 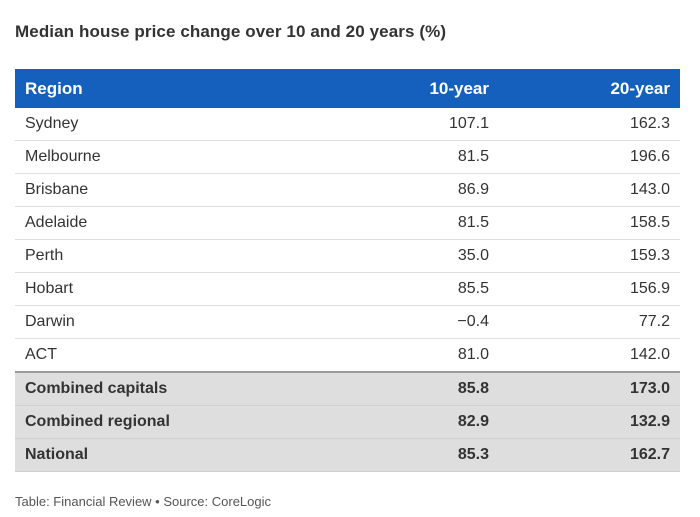 I want to click on table-row: Perth 35.0 159.3, so click(x=347, y=256).